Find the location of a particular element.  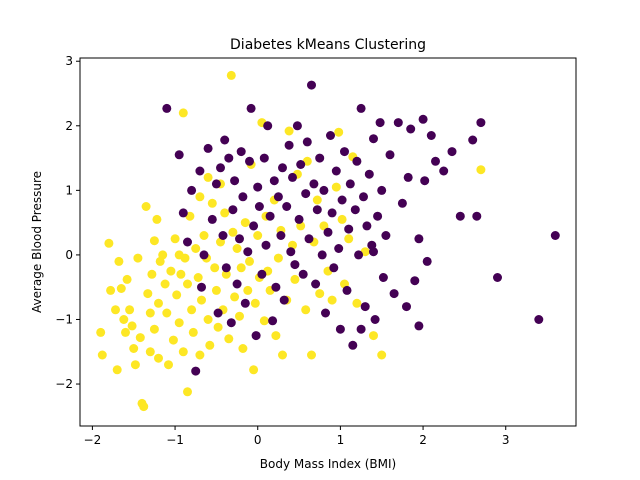

y-tick-label: 2 is located at coordinates (69, 126).